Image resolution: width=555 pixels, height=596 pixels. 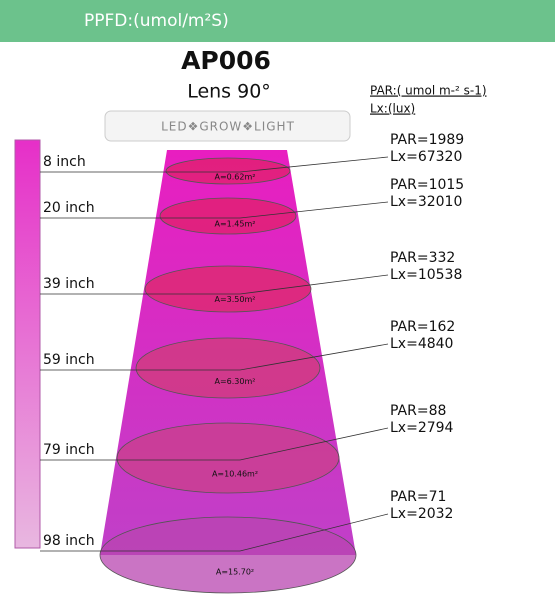 What do you see at coordinates (421, 344) in the screenshot?
I see `lux-value: Lx=4840` at bounding box center [421, 344].